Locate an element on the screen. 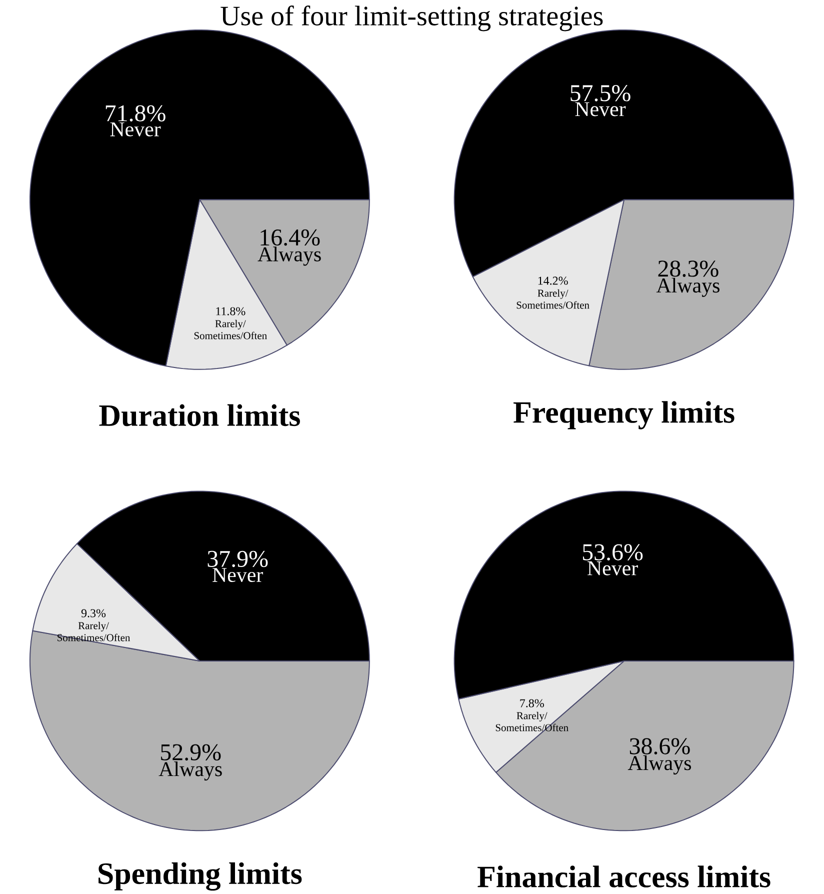 This screenshot has height=894, width=824. data-label: 16.4% is located at coordinates (290, 237).